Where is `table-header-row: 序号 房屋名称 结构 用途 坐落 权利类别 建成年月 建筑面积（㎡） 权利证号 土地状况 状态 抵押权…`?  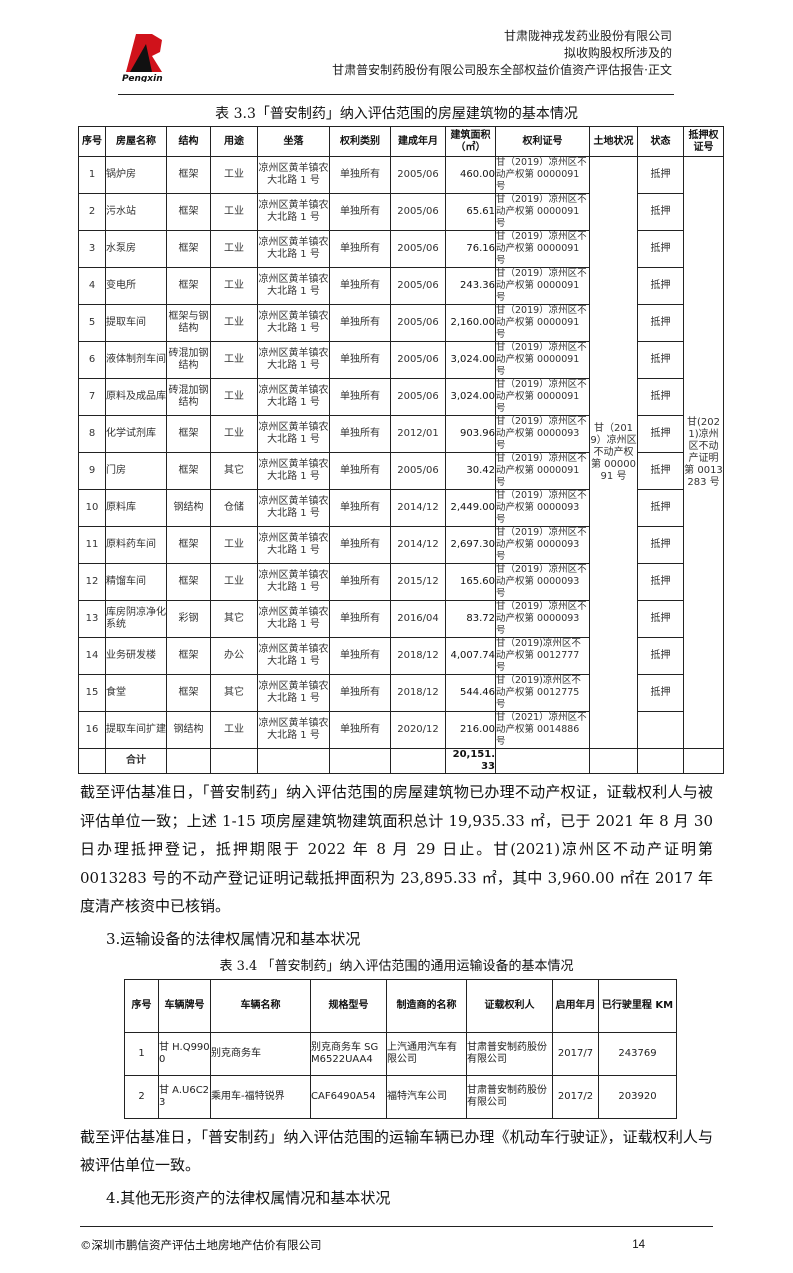
table-header-row: 序号 房屋名称 结构 用途 坐落 权利类别 建成年月 建筑面积（㎡） 权利证号 土地状况 状态 抵押权… is located at coordinates (401, 141).